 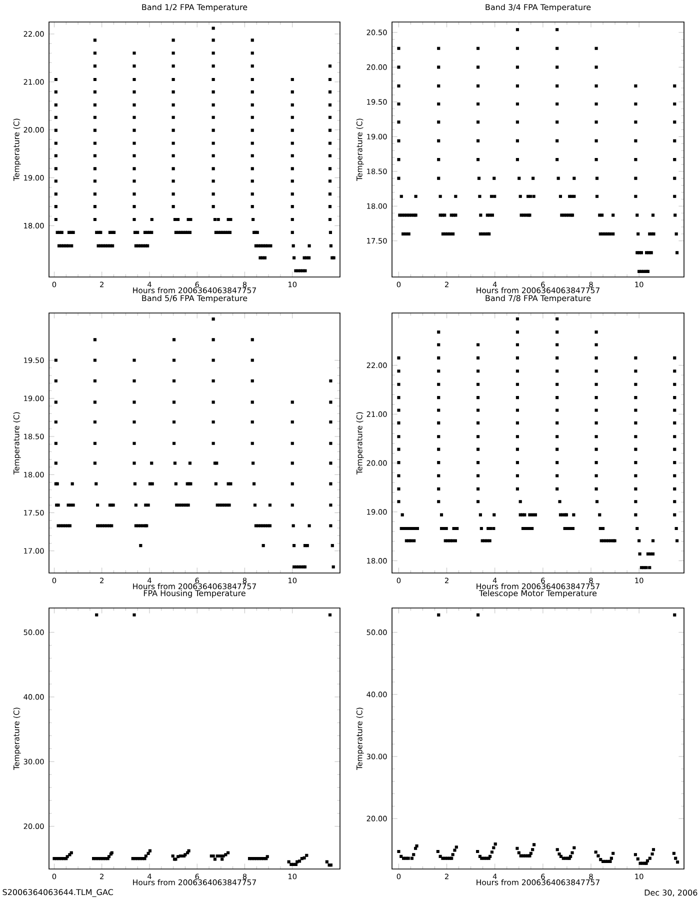 I want to click on chart-title: Telescope Motor Temperature, so click(x=538, y=594).